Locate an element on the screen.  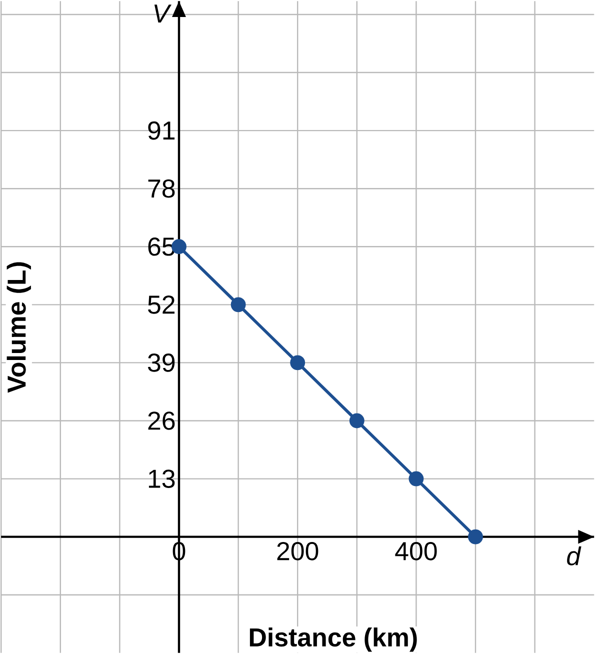
y-axis-title: Volume (L) is located at coordinates (18, 327).